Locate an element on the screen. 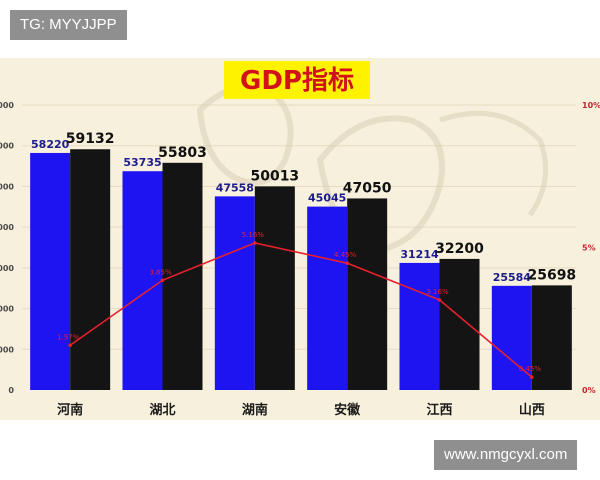  y2-tick-label: 0% is located at coordinates (589, 390).